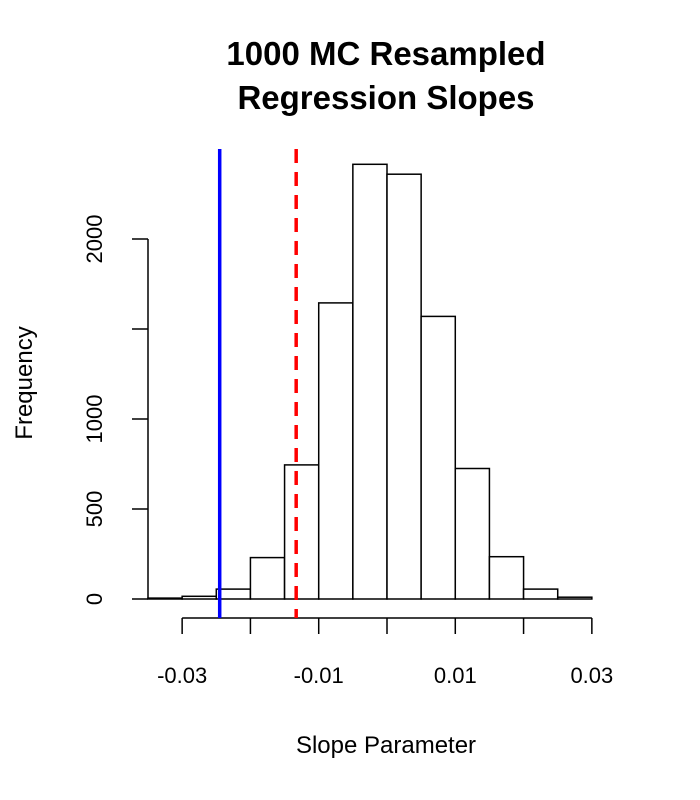  What do you see at coordinates (319, 675) in the screenshot?
I see `x-tick-label-1: -0.01` at bounding box center [319, 675].